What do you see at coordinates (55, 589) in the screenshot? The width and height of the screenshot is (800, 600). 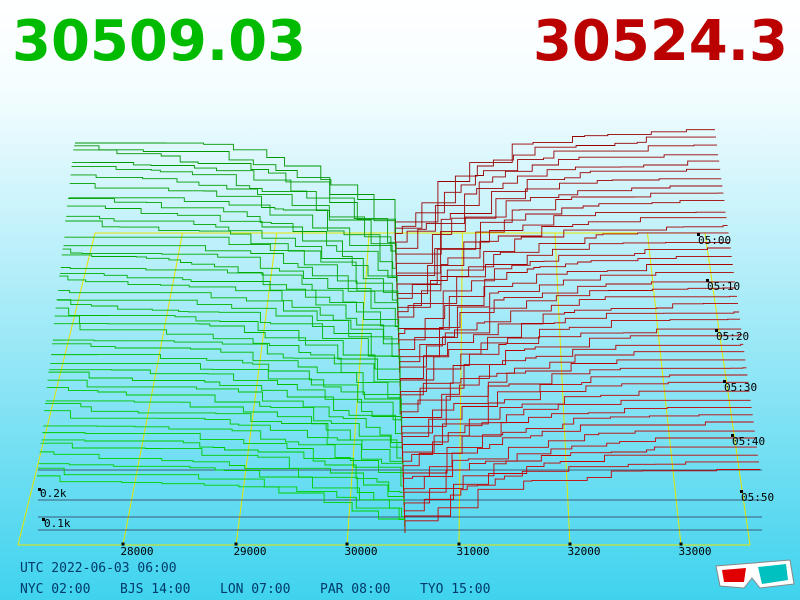 I see `zone-clock: NYC 02:00` at bounding box center [55, 589].